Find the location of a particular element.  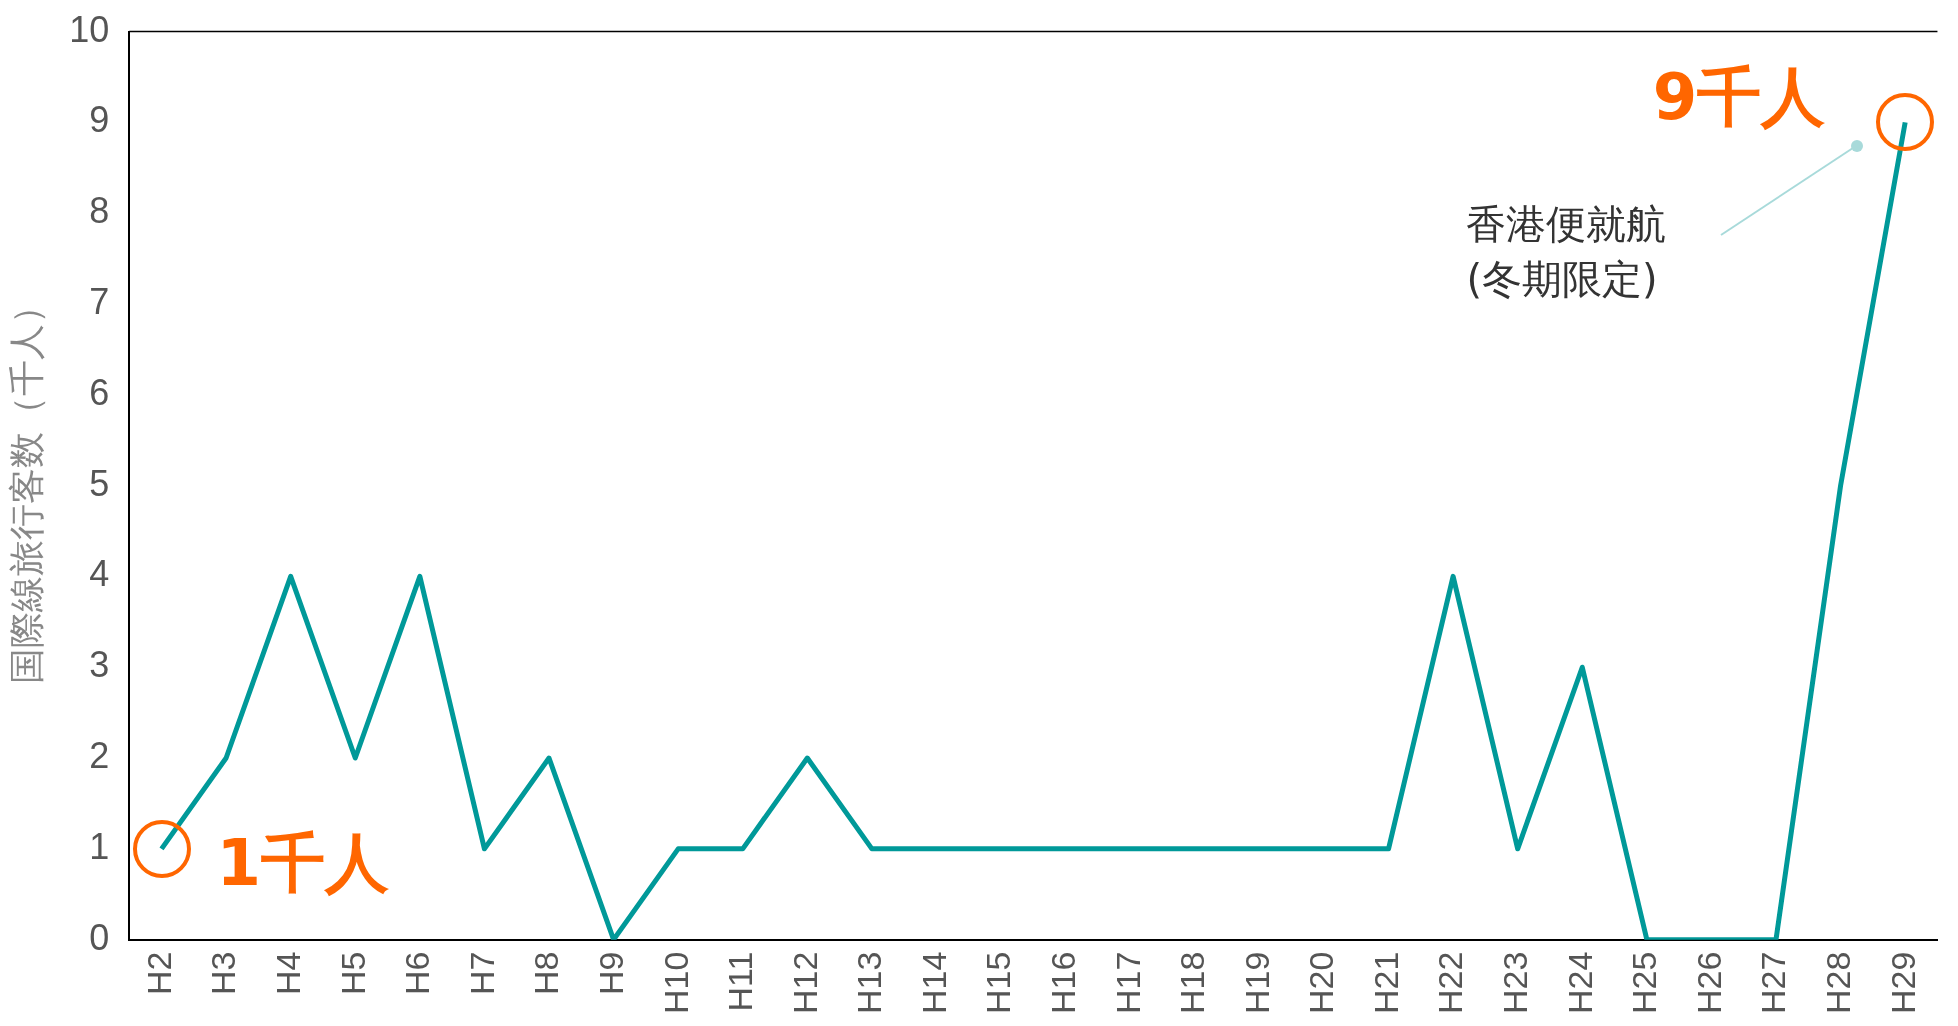

y-tick-label: 2 is located at coordinates (99, 755).